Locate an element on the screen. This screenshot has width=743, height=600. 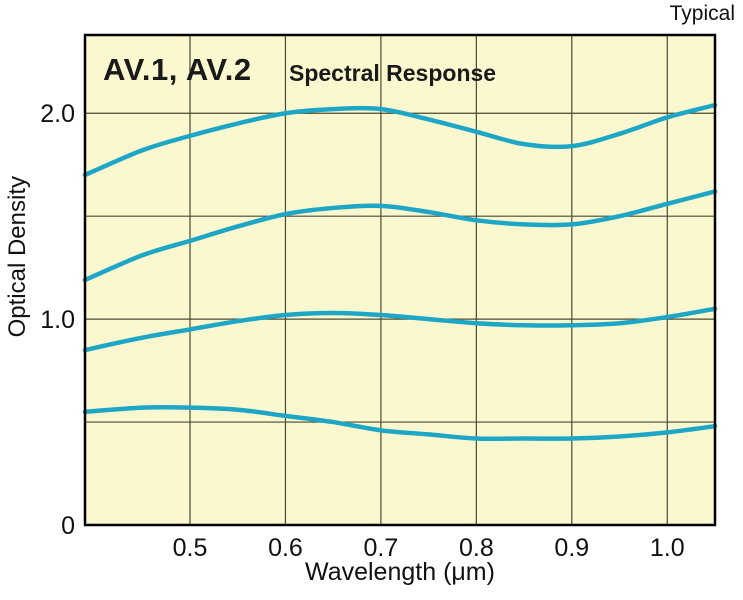
y-tick-label: 0 is located at coordinates (68, 526).